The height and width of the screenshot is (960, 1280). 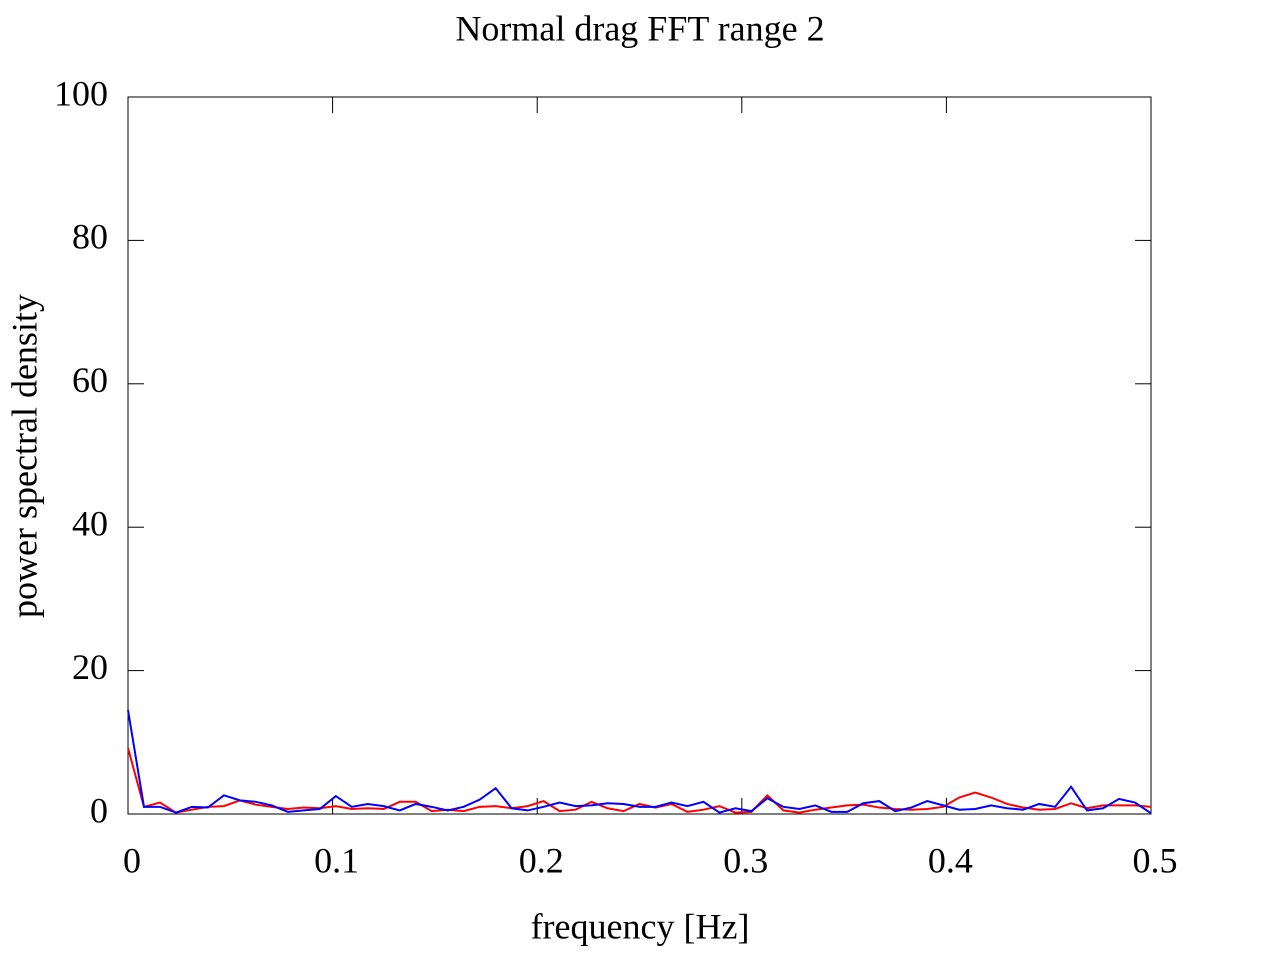 I want to click on x-tick-label: 0, so click(x=132, y=860).